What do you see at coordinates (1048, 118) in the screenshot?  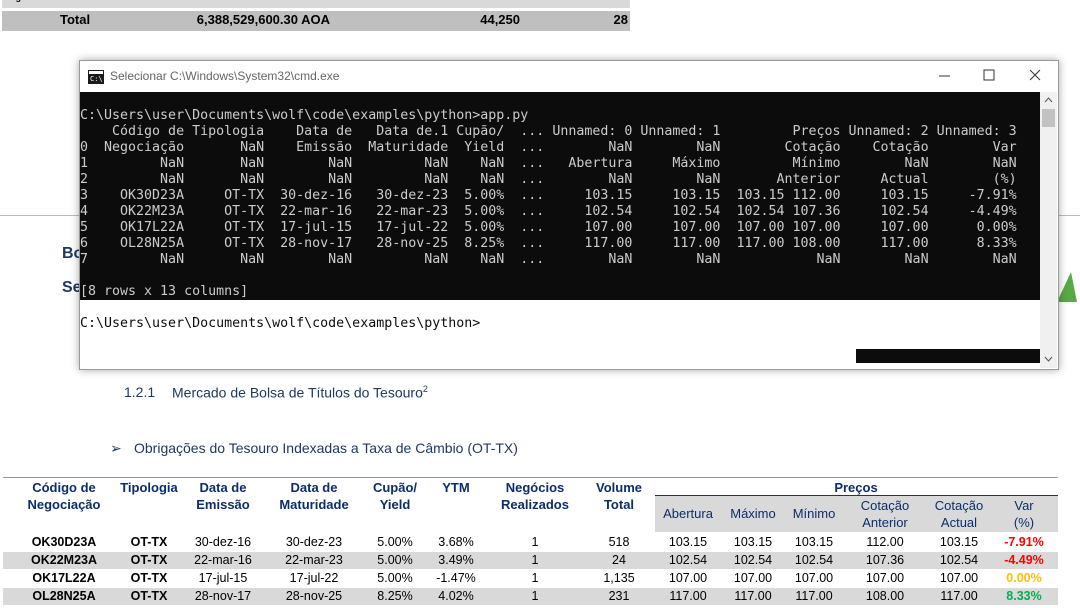 I see `scroll-thumb` at bounding box center [1048, 118].